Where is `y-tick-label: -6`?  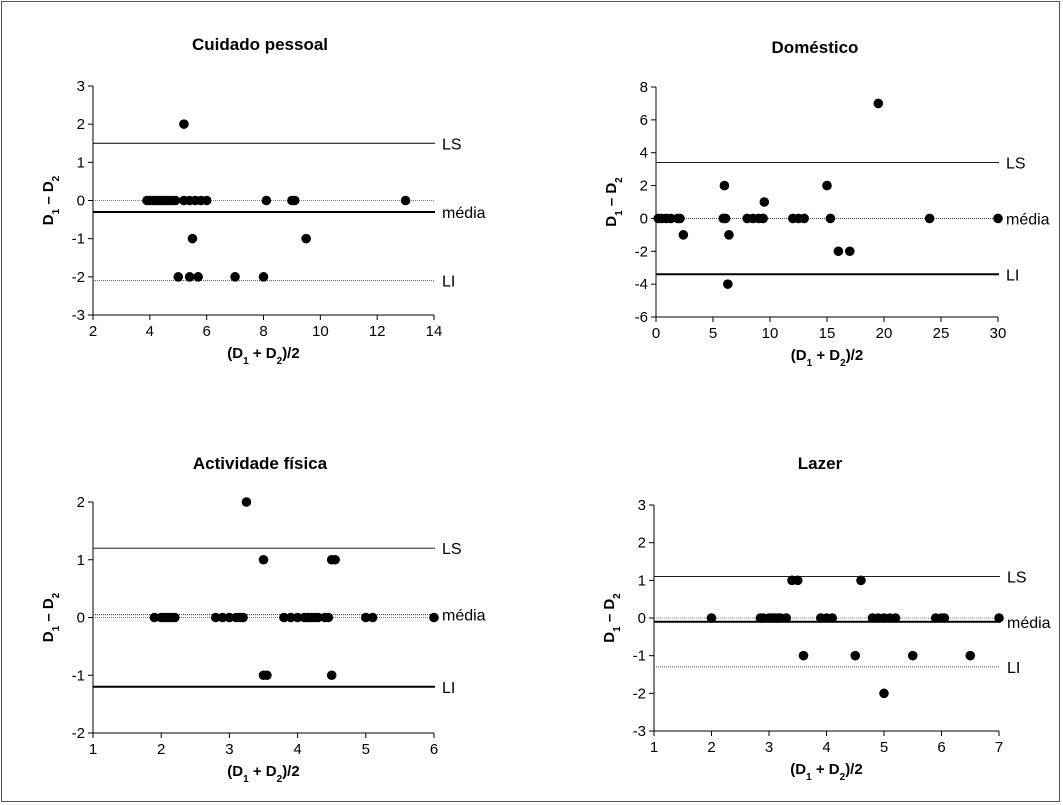
y-tick-label: -6 is located at coordinates (641, 317).